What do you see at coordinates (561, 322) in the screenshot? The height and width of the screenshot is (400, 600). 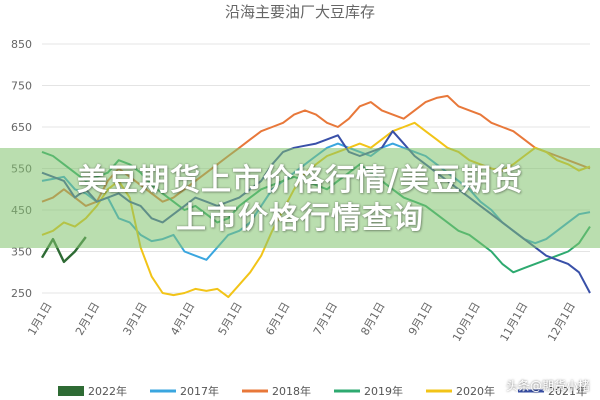 I see `x-tick-label: 12月1日` at bounding box center [561, 322].